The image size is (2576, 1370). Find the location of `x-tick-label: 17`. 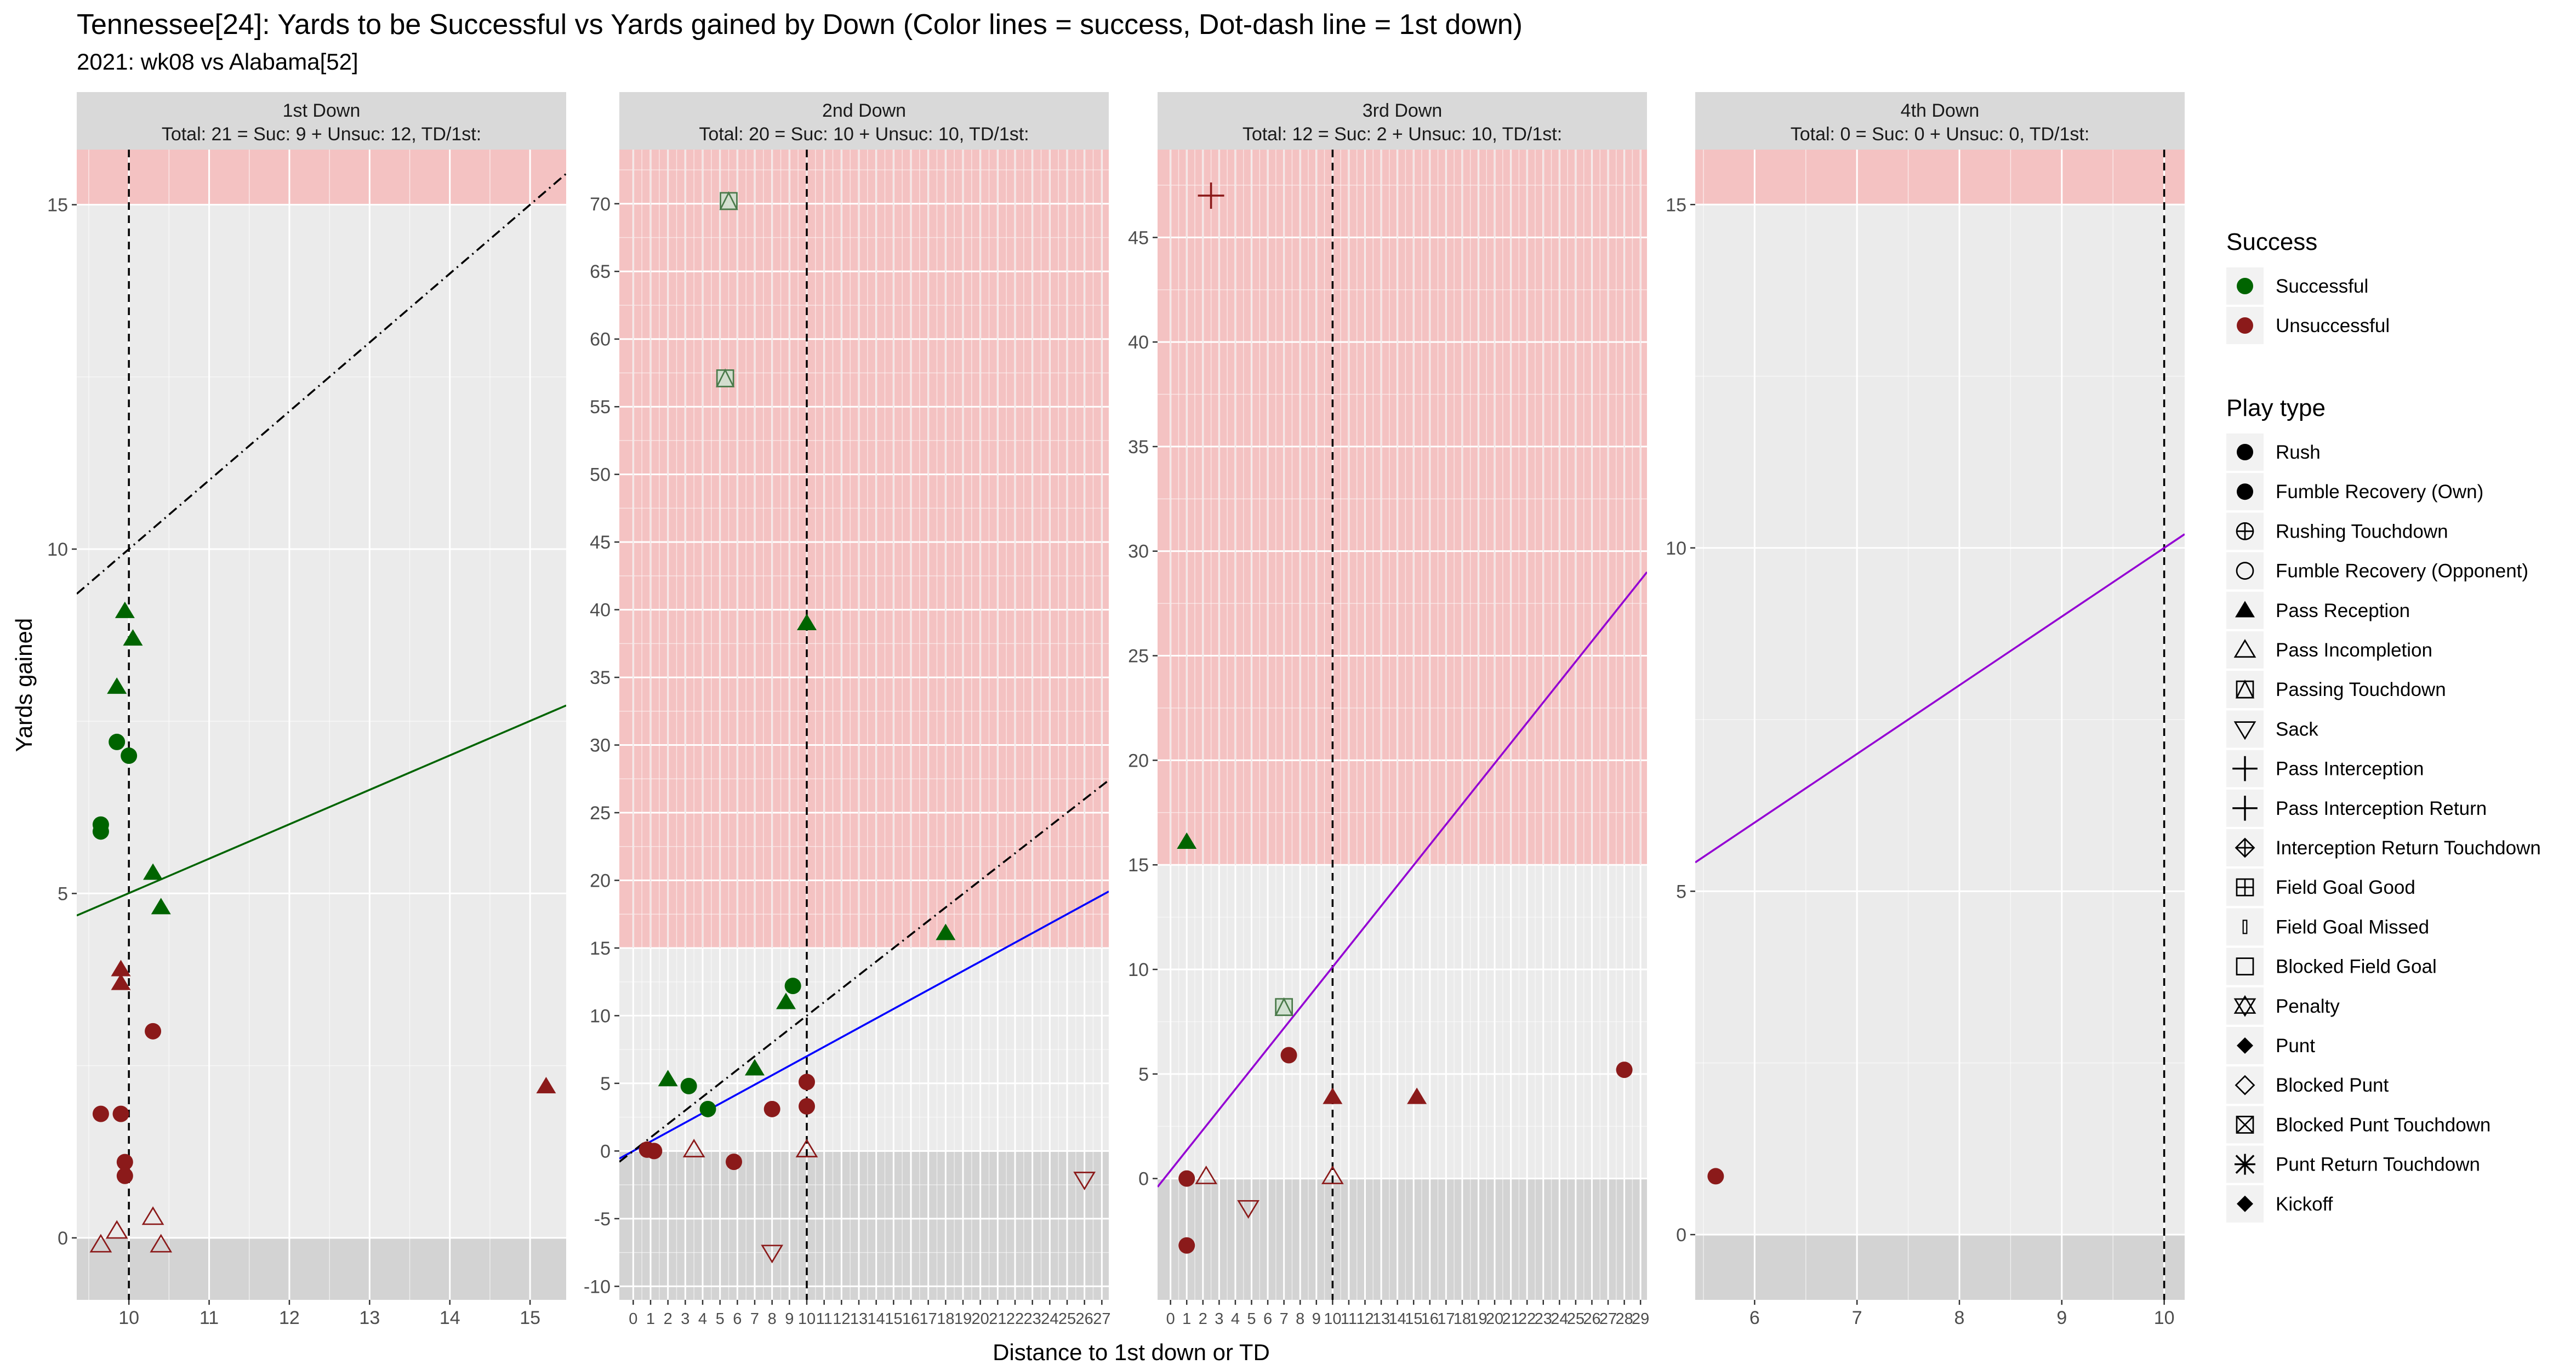

x-tick-label: 17 is located at coordinates (928, 1319).